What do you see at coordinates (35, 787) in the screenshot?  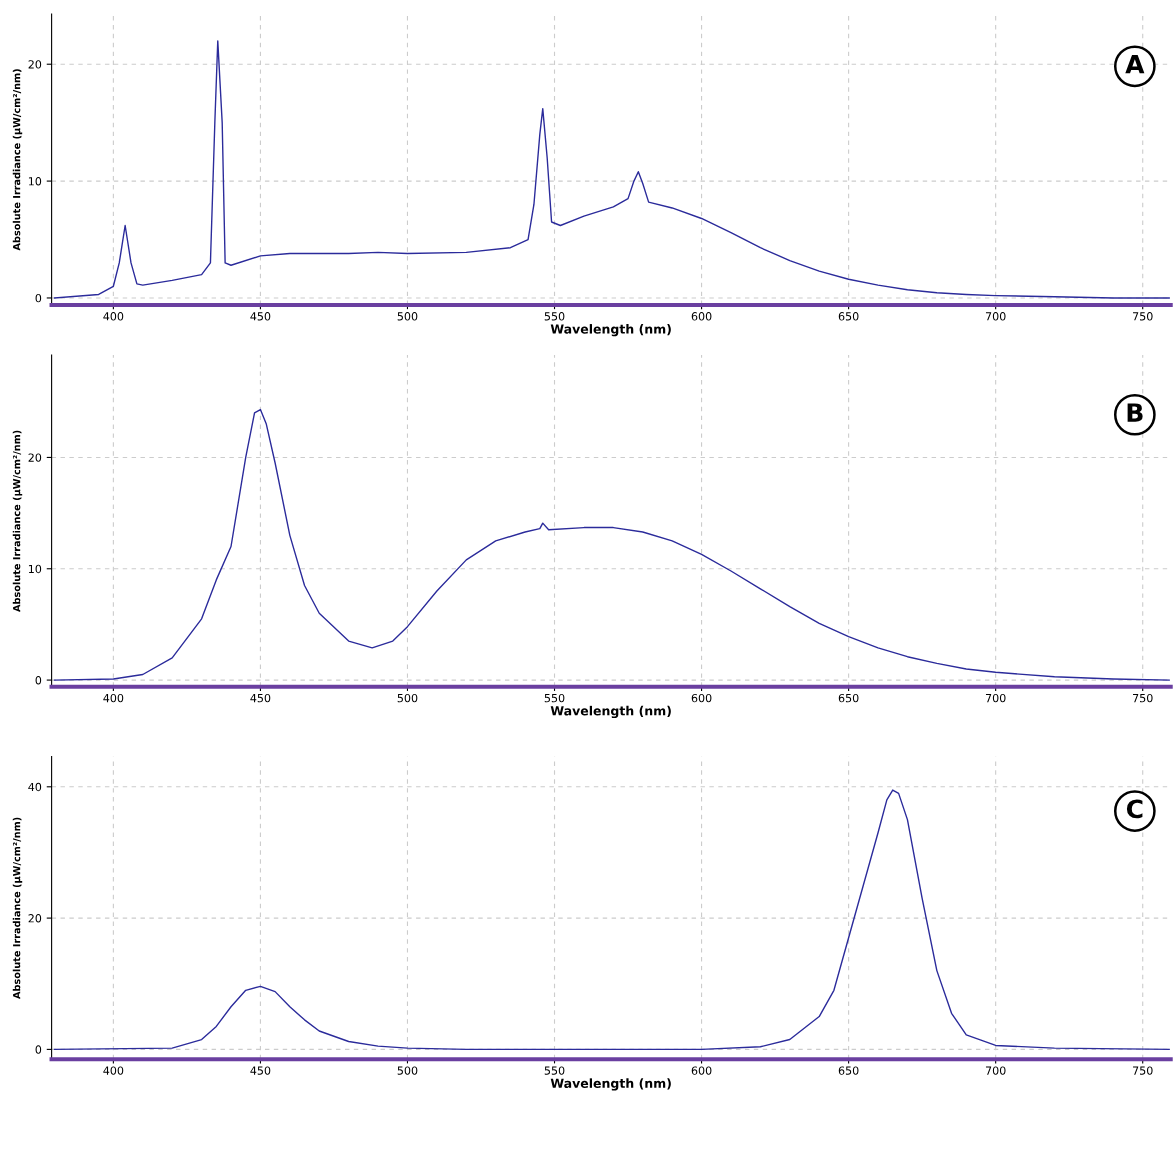 I see `y-tick-label: 40` at bounding box center [35, 787].